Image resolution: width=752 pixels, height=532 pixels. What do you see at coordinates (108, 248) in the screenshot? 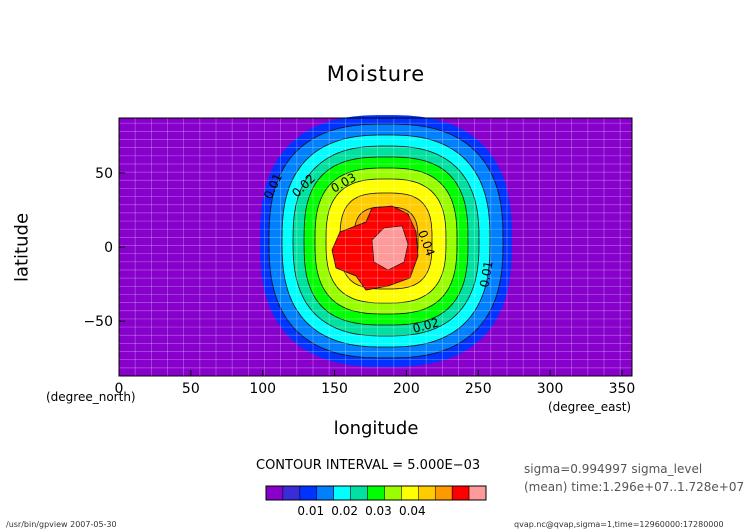
I see `y-tick-label: 0` at bounding box center [108, 248].